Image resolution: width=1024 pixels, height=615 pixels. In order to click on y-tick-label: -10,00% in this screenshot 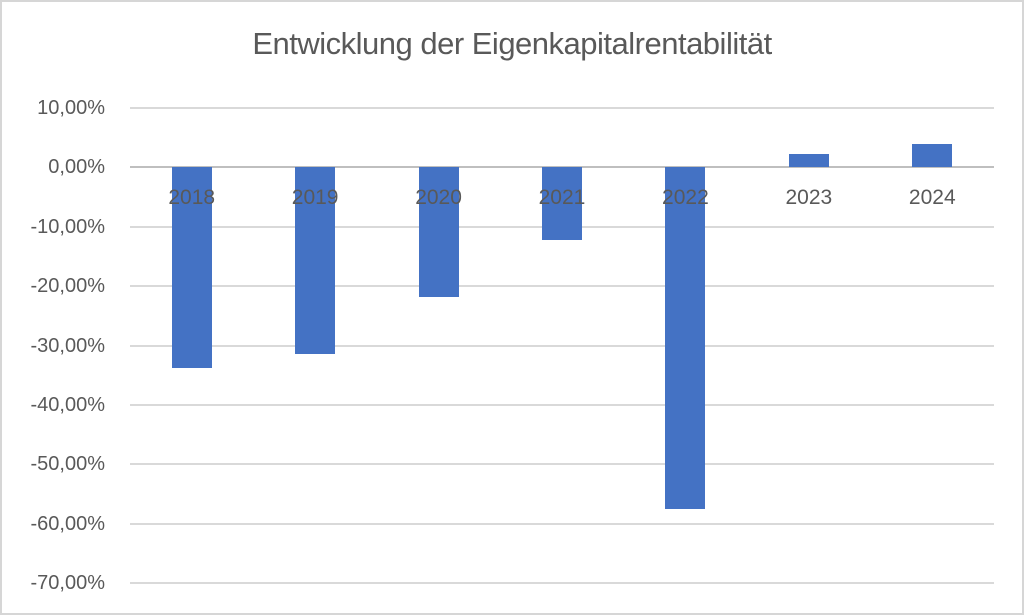, I will do `click(68, 226)`.